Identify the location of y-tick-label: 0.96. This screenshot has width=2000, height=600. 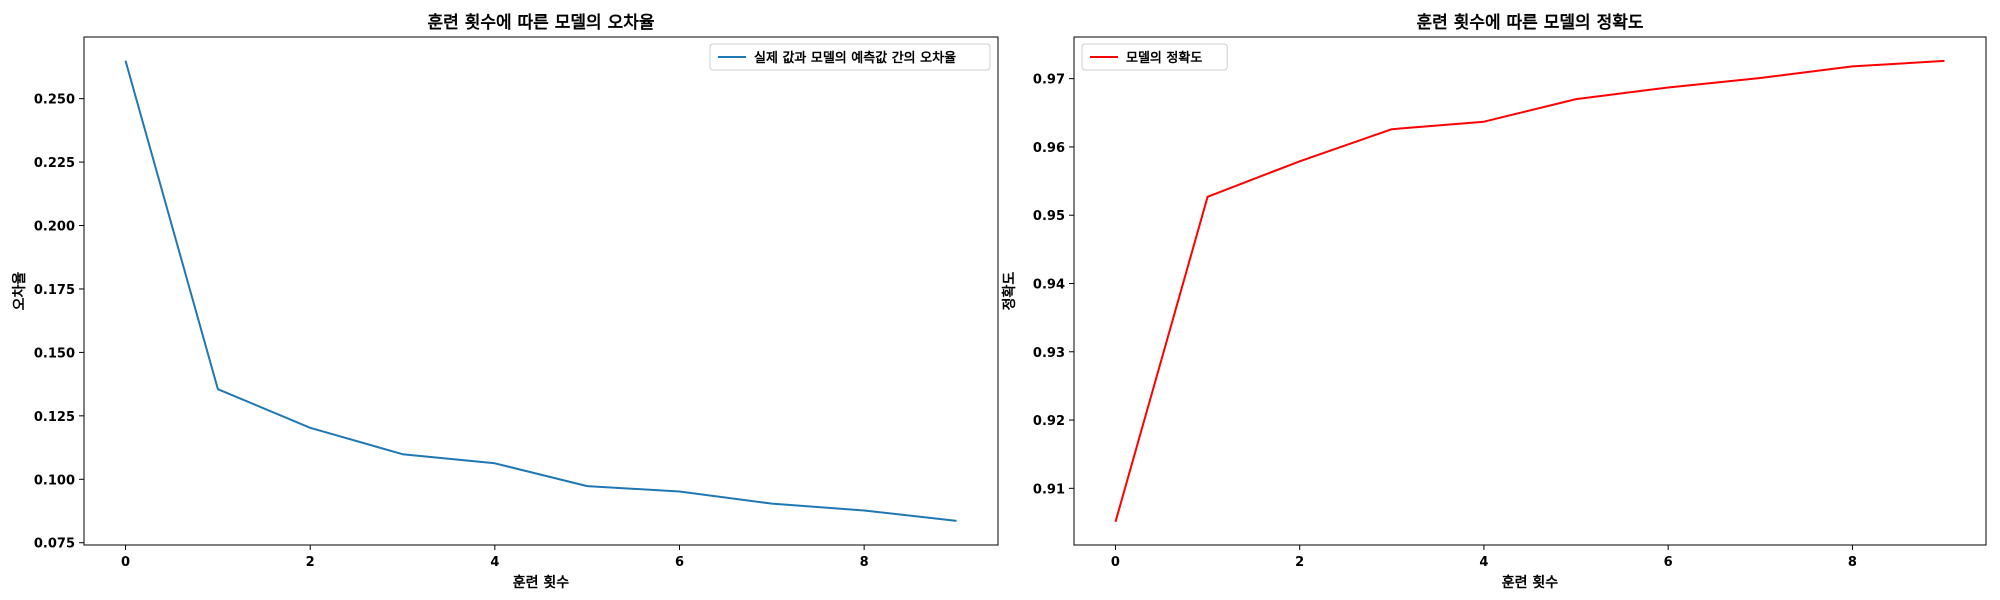
(1049, 148).